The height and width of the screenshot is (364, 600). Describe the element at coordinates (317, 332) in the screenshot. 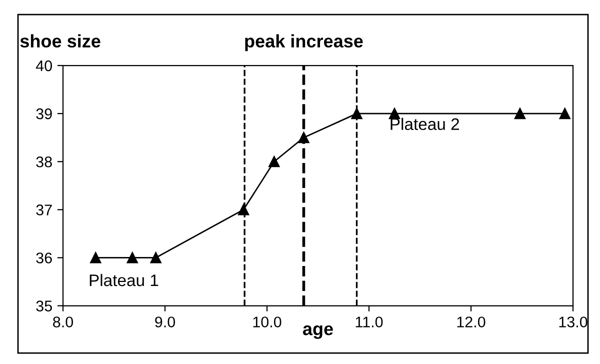

I see `x-axis-title: age` at that location.